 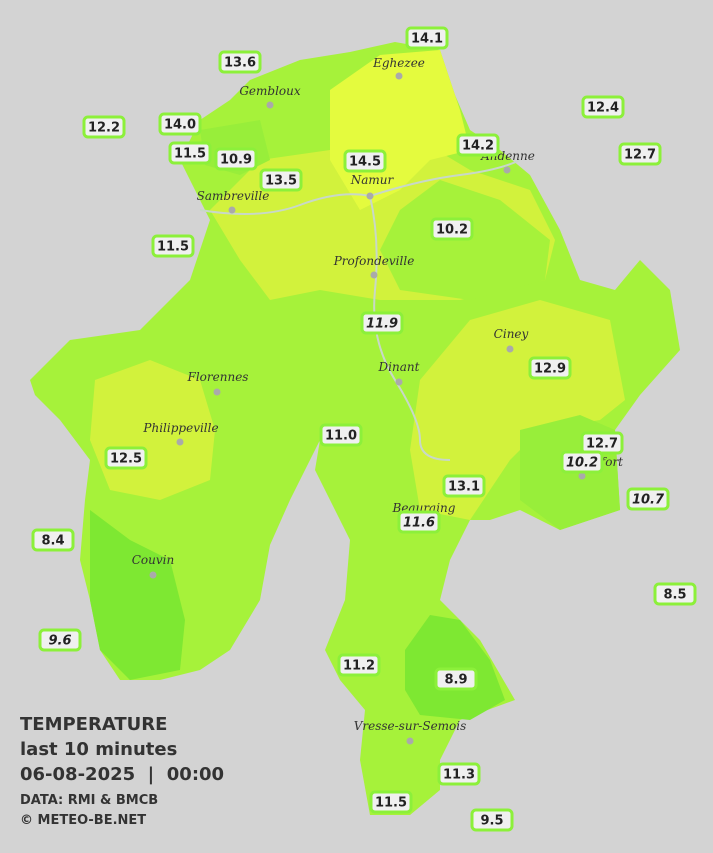 I want to click on station-value: 11.0, so click(x=341, y=436).